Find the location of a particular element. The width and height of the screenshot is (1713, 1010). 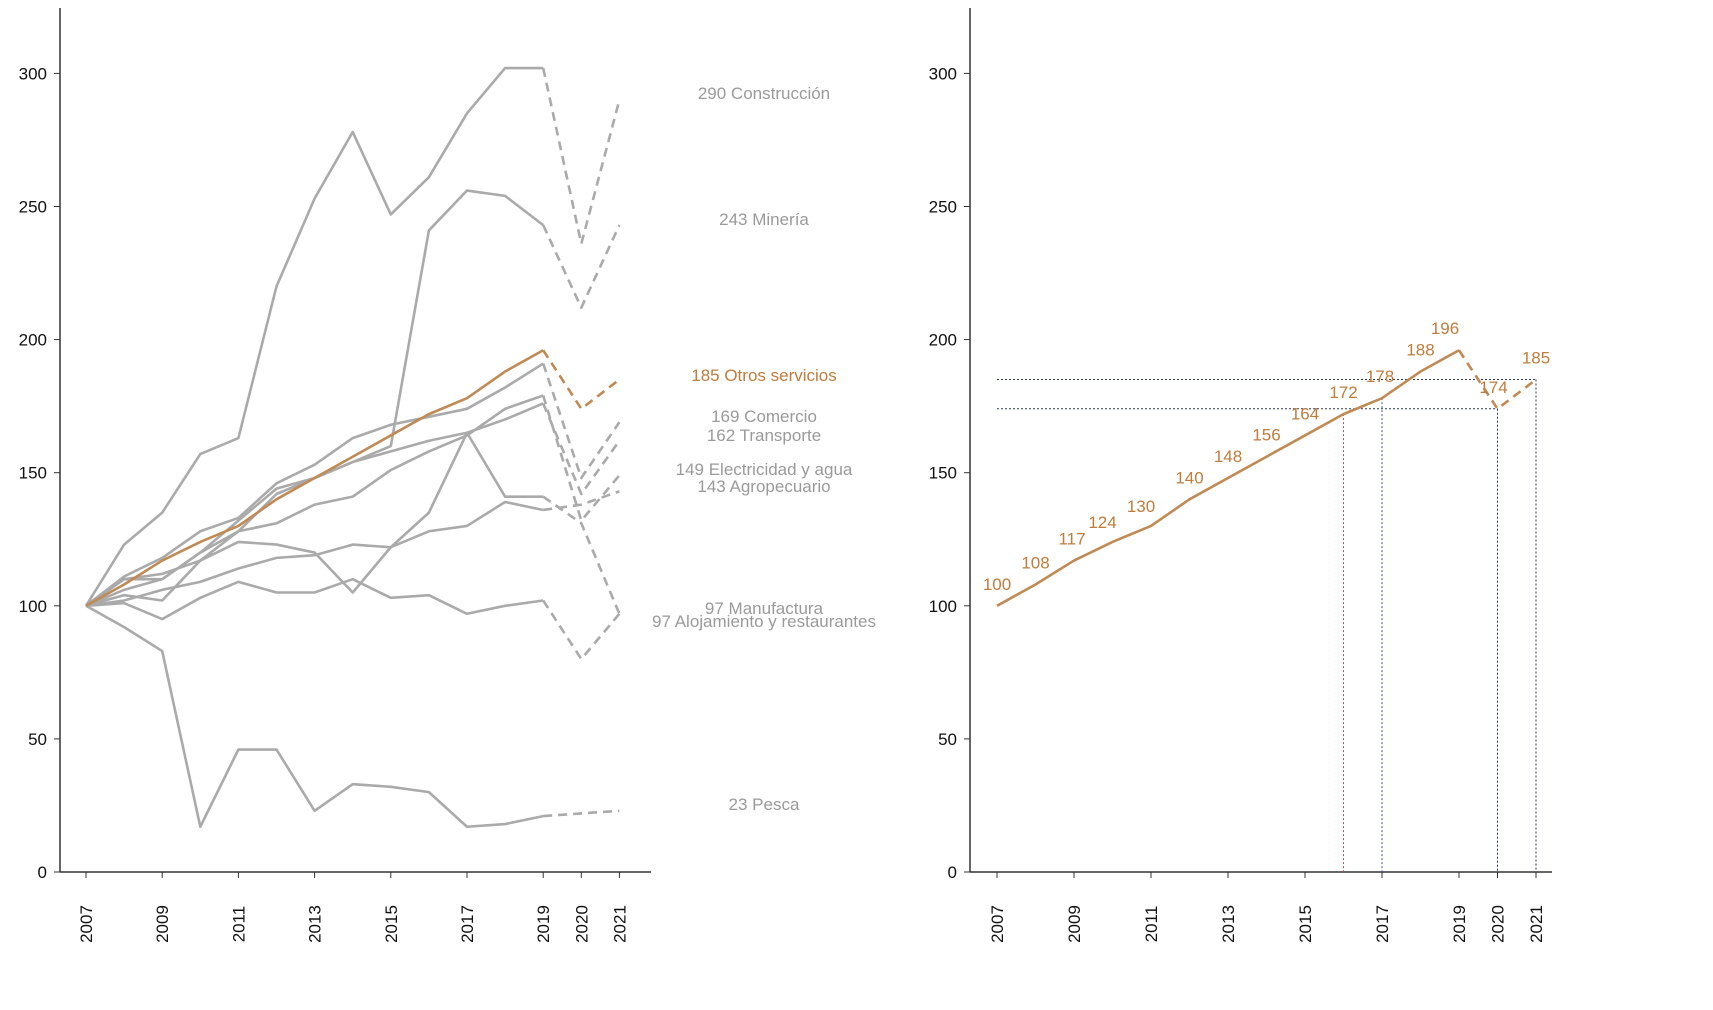

data-label: 174 is located at coordinates (1493, 387).